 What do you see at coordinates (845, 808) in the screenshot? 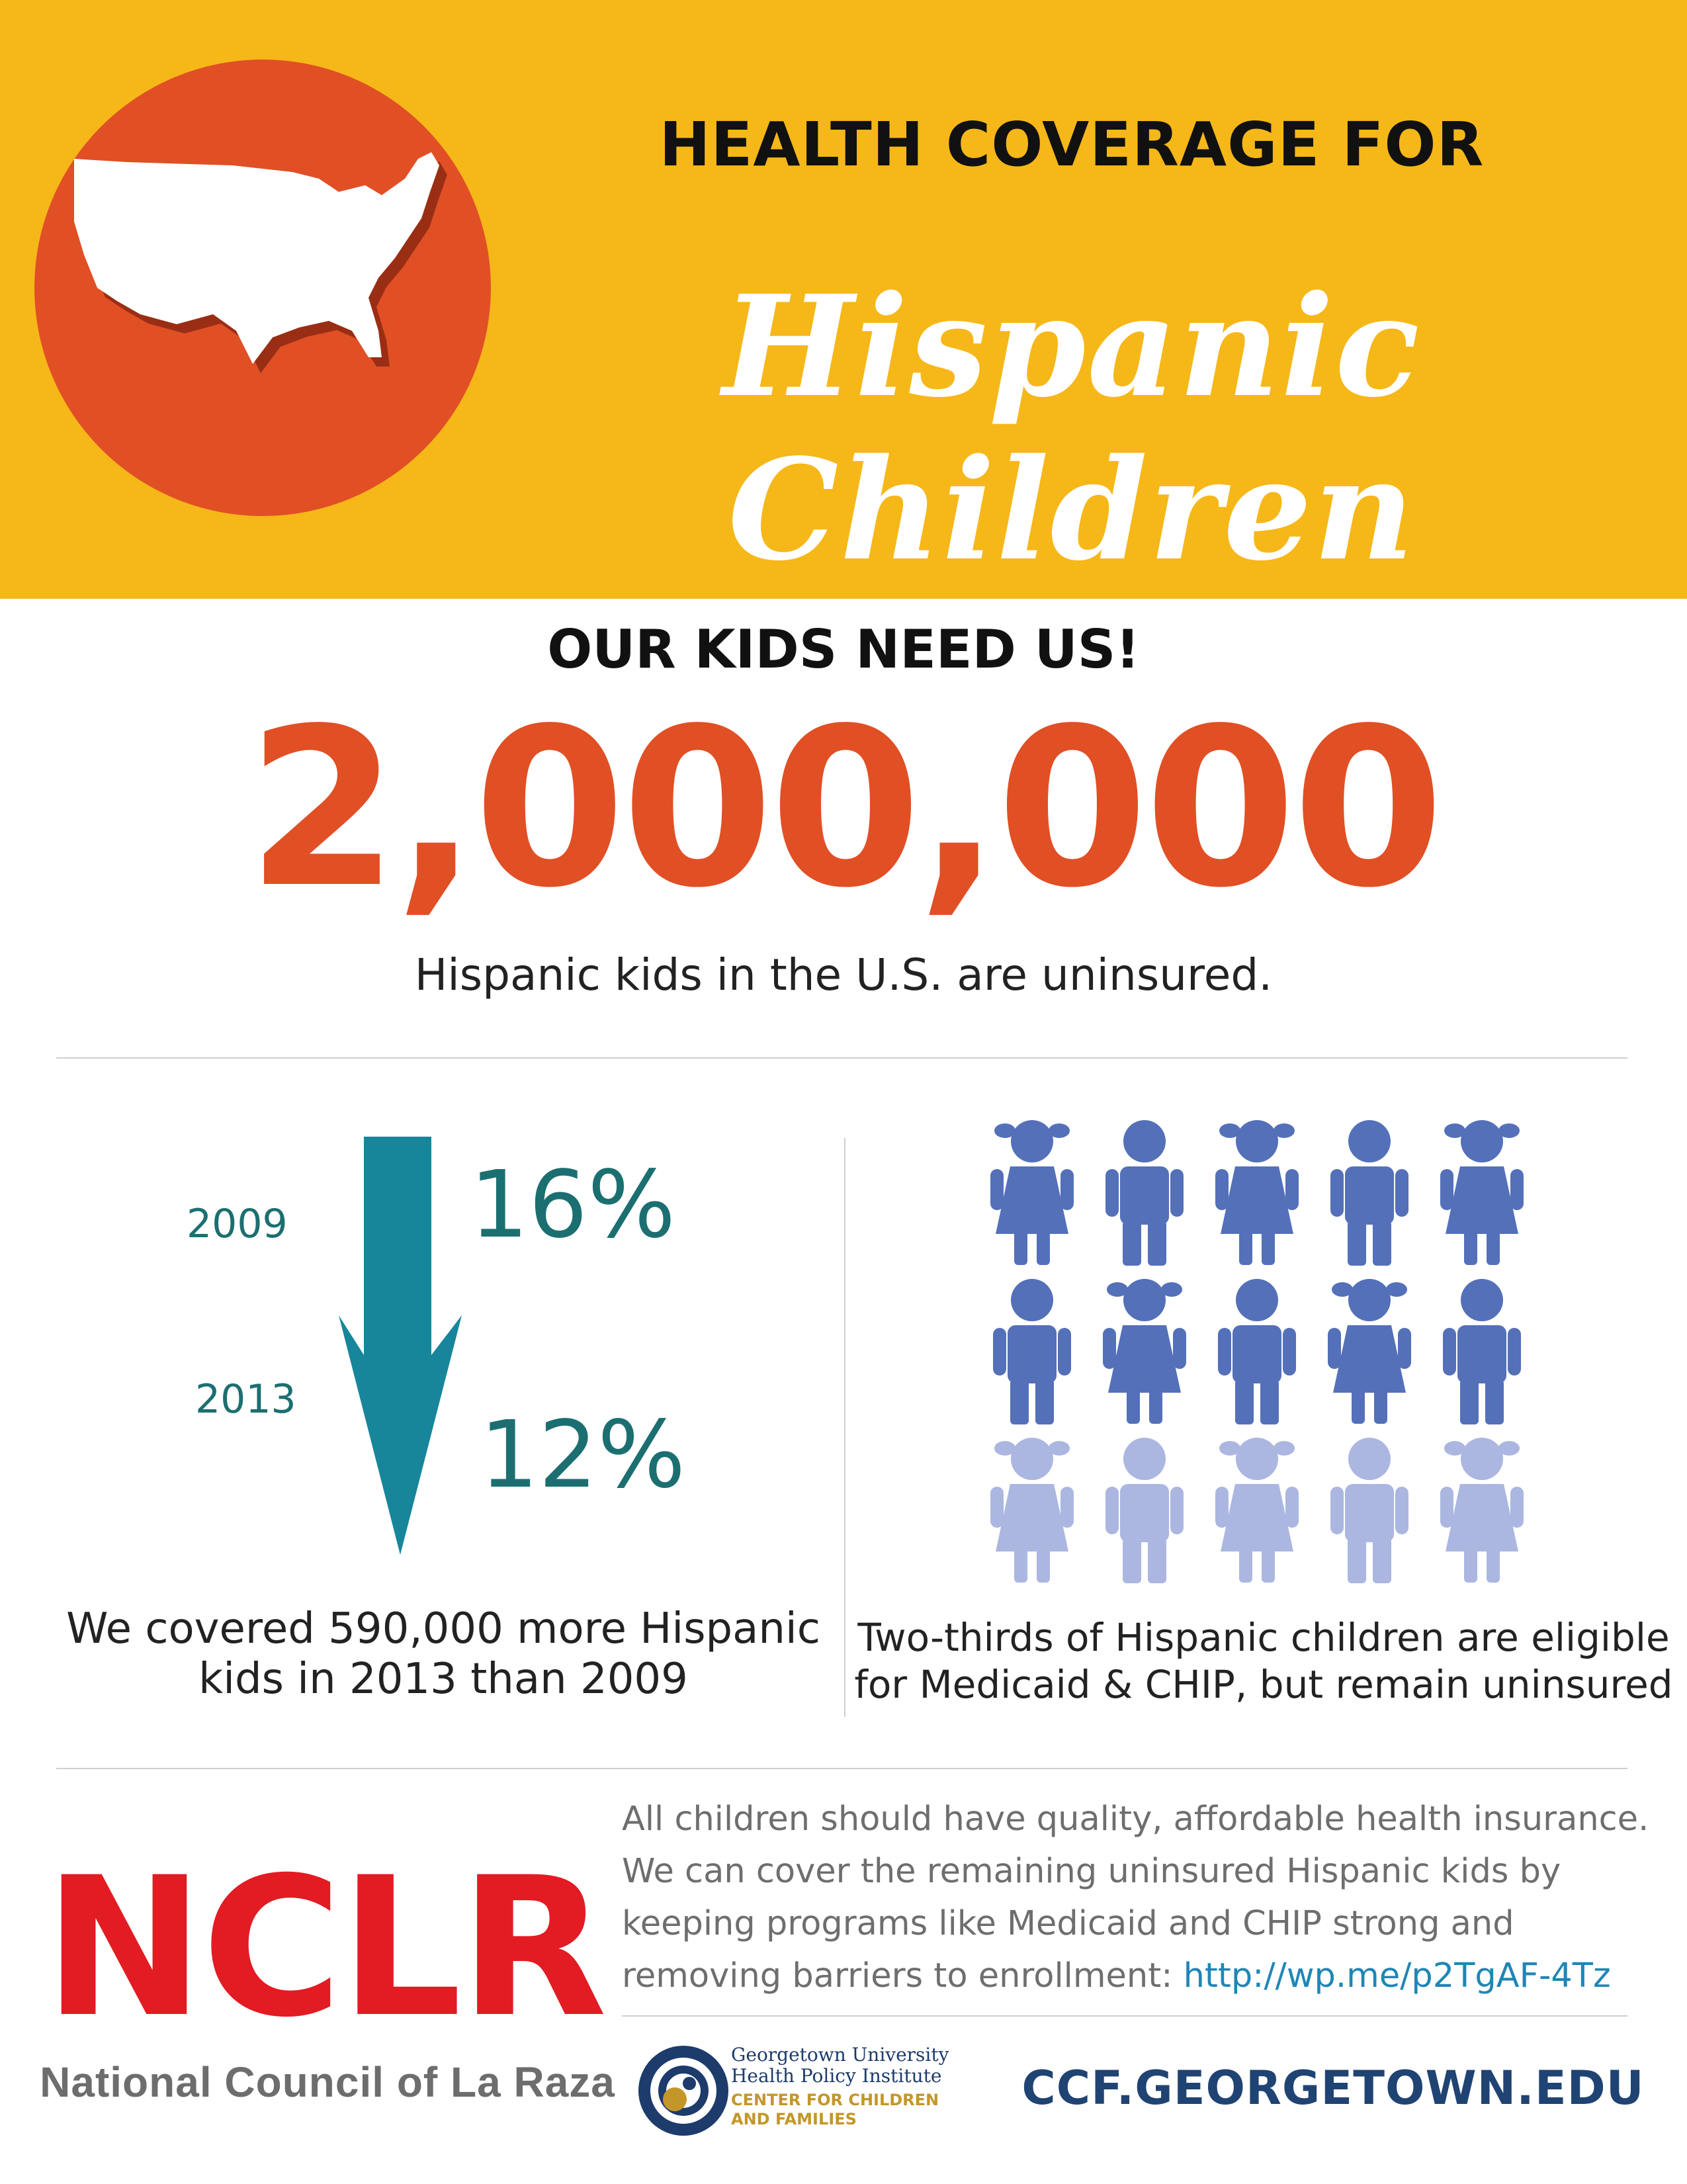
I see `big-number: 2,000,000` at bounding box center [845, 808].